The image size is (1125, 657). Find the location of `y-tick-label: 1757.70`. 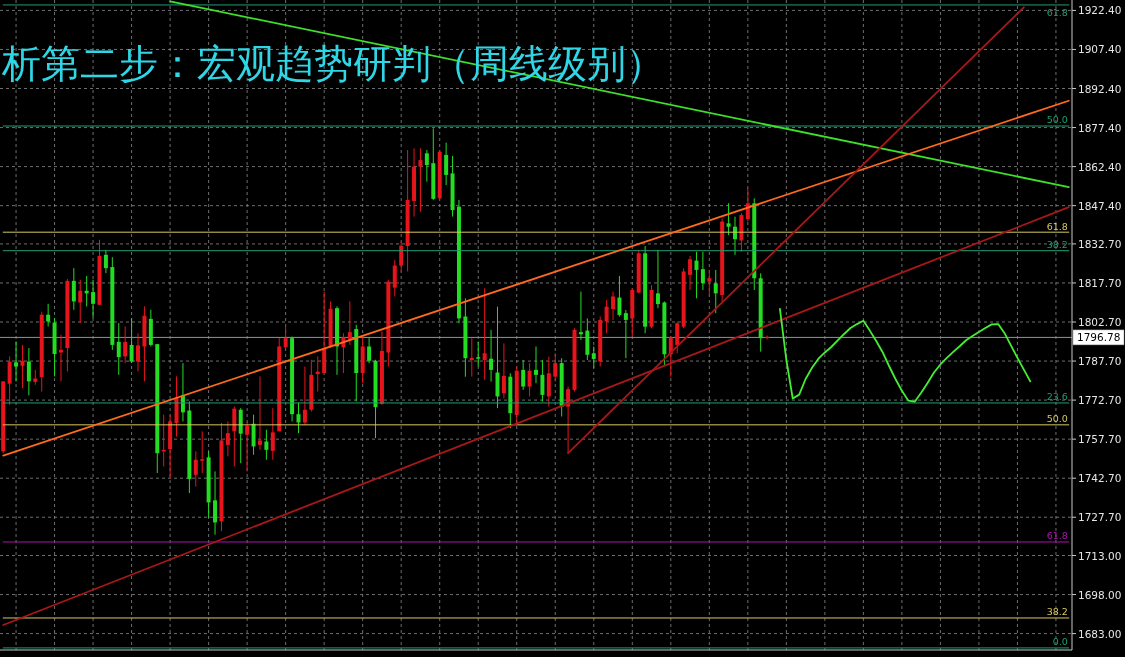

y-tick-label: 1757.70 is located at coordinates (1100, 439).